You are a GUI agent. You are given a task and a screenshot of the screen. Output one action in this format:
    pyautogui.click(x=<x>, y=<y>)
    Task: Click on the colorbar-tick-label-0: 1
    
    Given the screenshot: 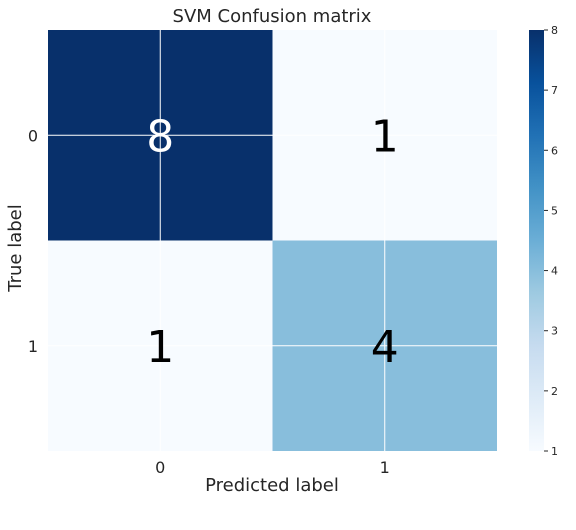 What is the action you would take?
    pyautogui.click(x=554, y=451)
    